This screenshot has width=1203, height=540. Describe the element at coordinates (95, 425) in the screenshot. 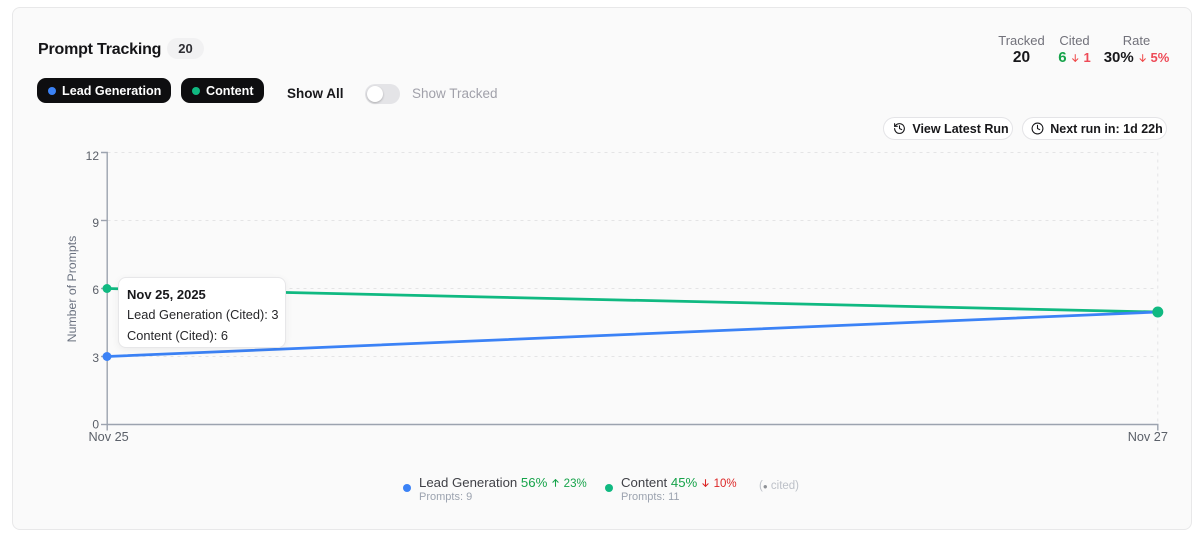

I see `svg-text: 0` at that location.